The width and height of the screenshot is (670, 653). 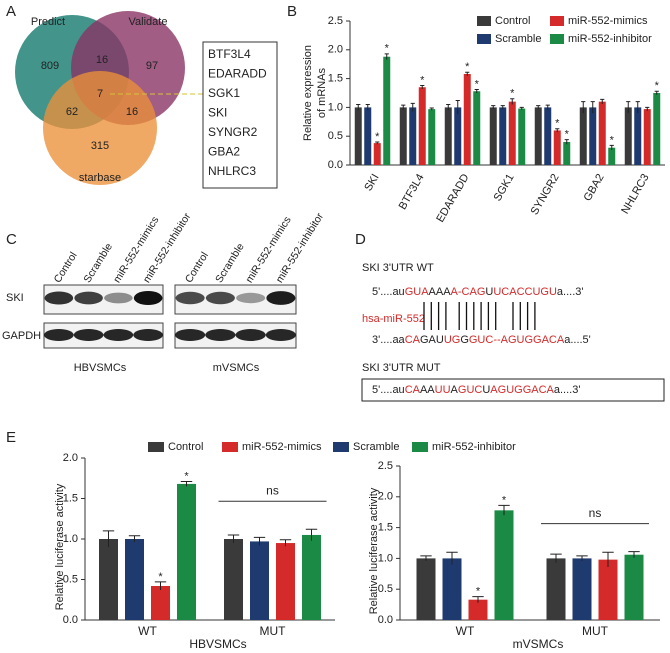 What do you see at coordinates (401, 368) in the screenshot?
I see `seq-heading: SKI 3'UTR MUT` at bounding box center [401, 368].